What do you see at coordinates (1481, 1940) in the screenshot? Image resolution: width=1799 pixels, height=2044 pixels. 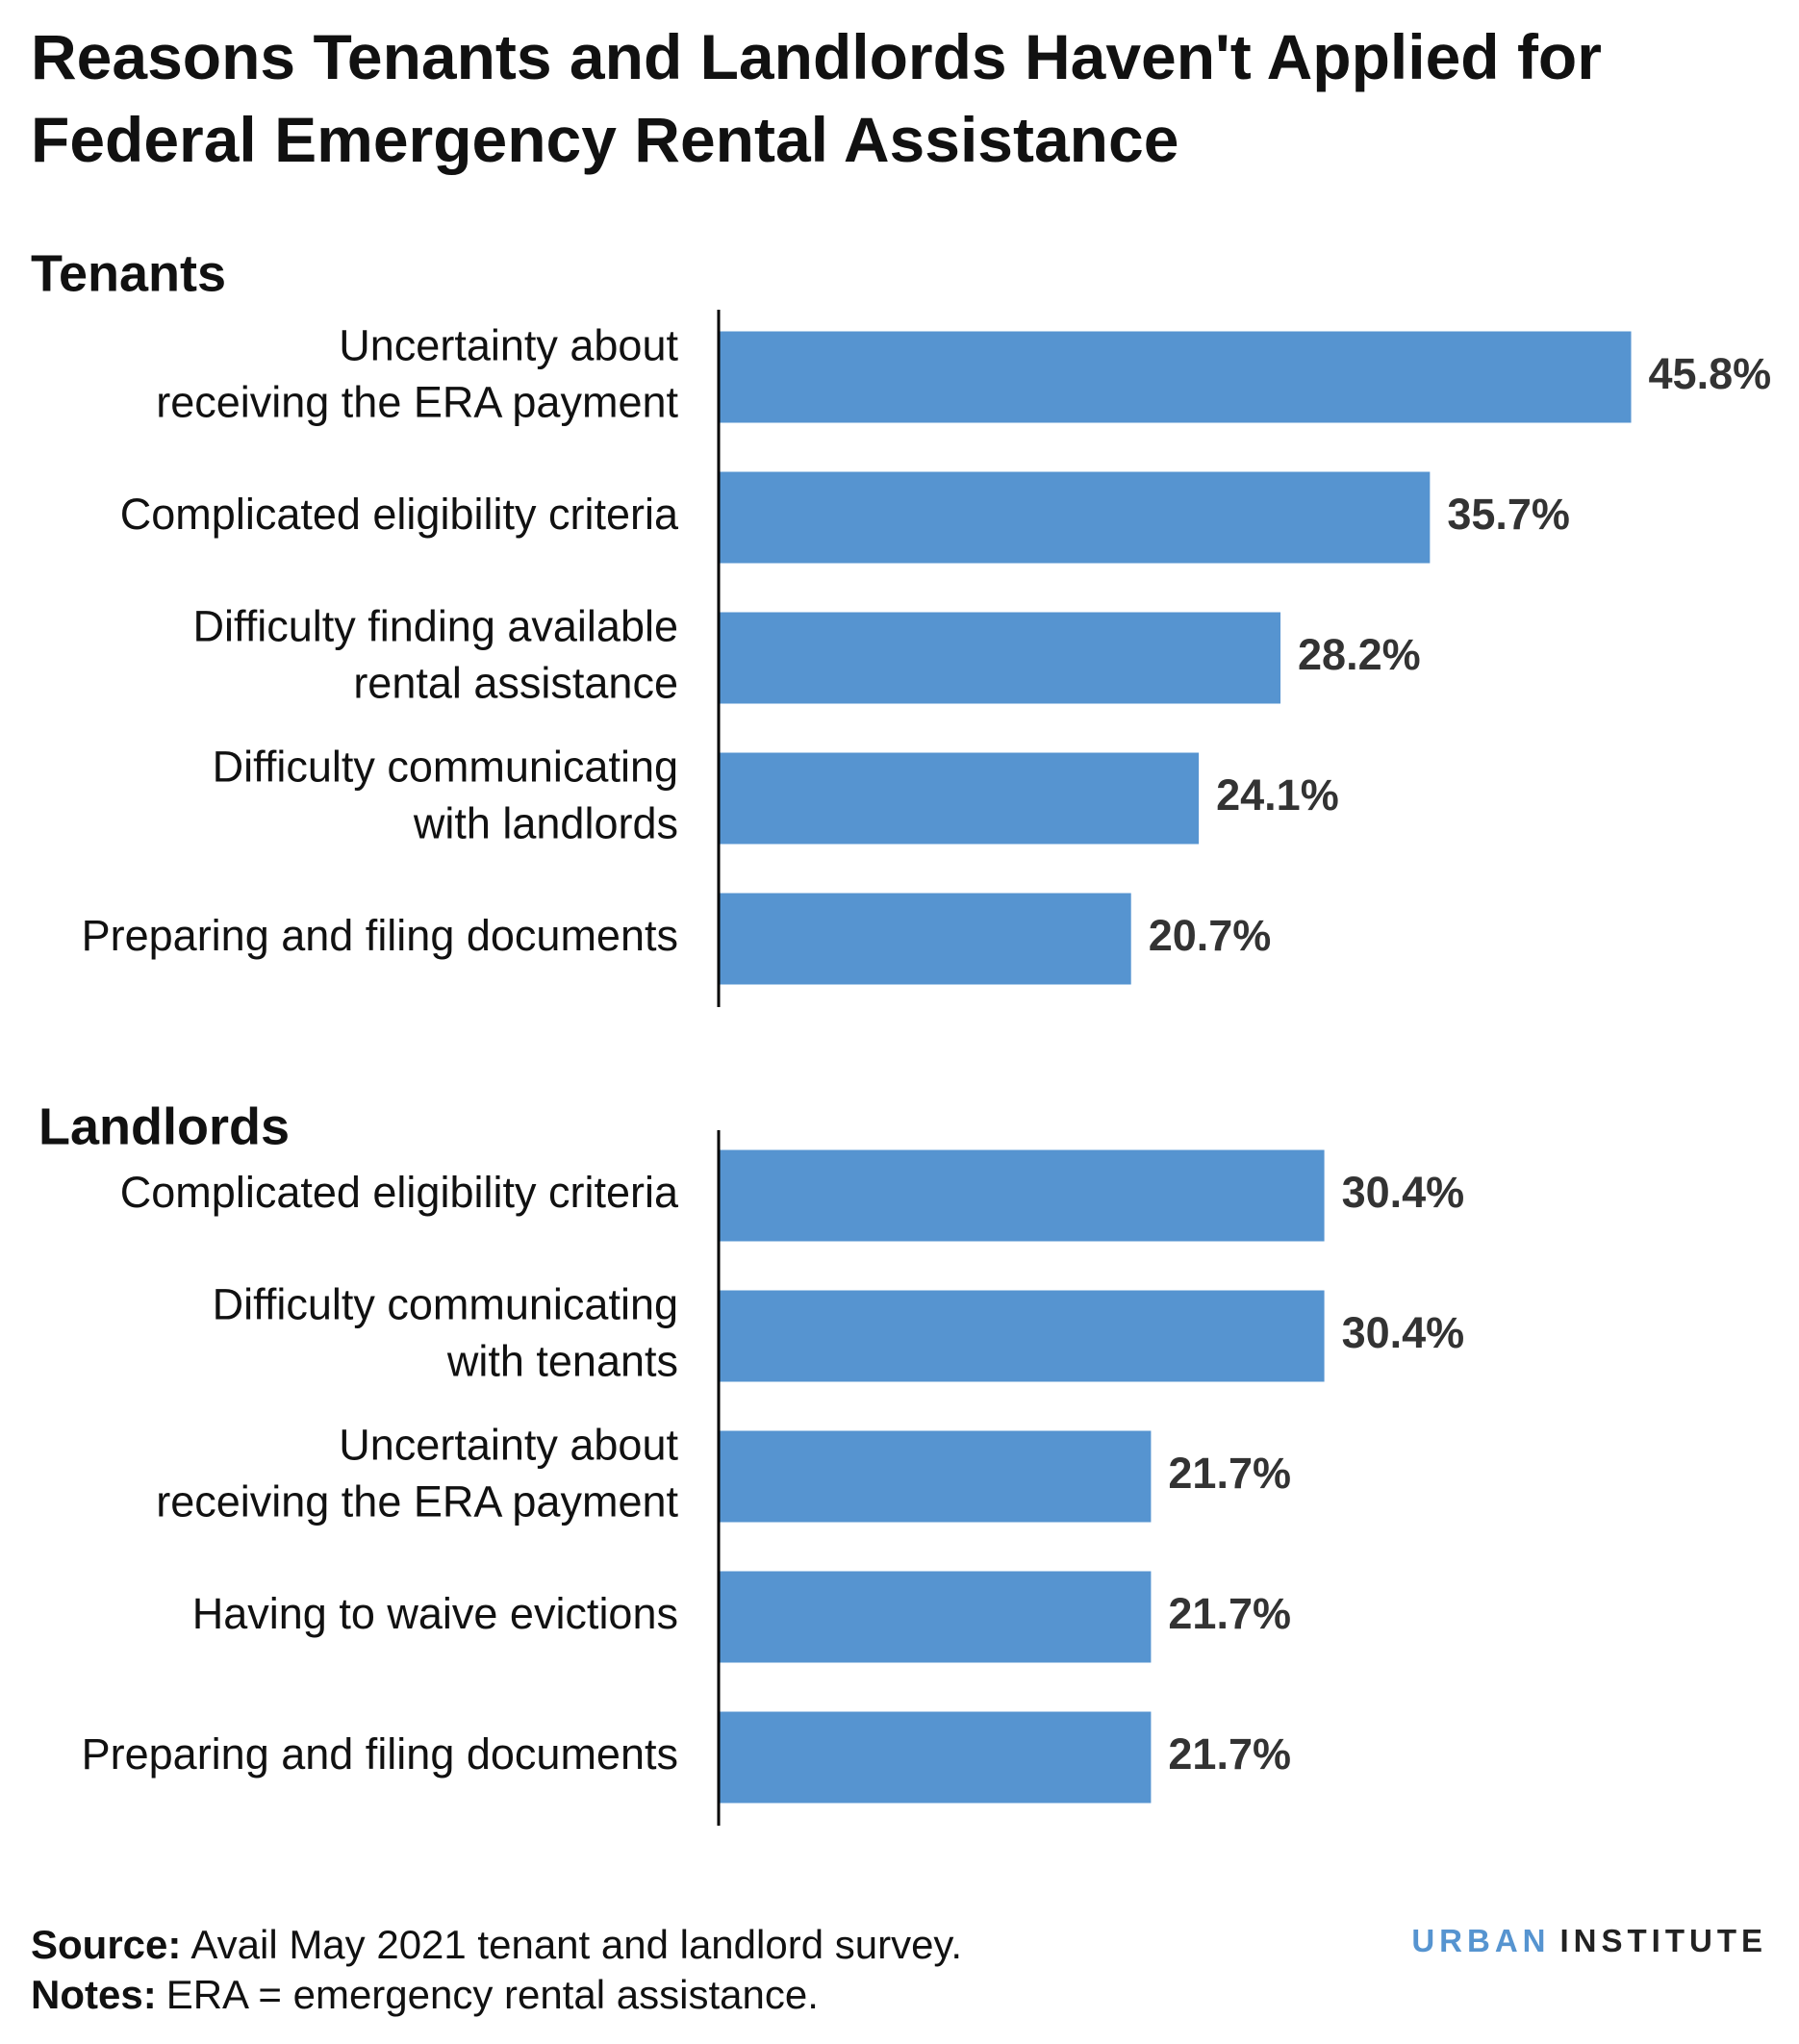 I see `logo-first: URBAN` at bounding box center [1481, 1940].